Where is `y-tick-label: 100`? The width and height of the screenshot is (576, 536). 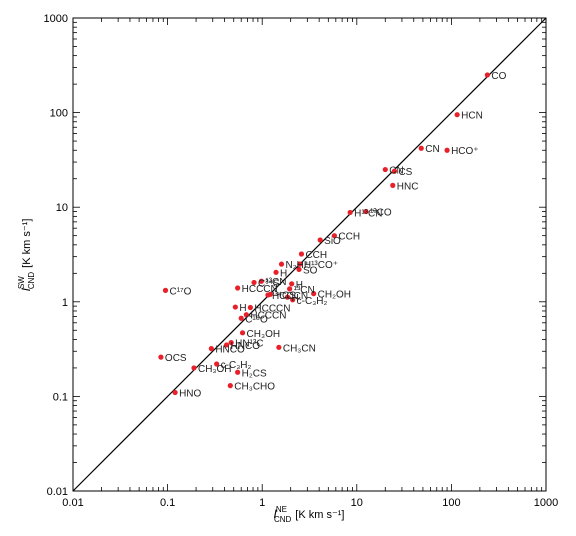
y-tick-label: 100 is located at coordinates (59, 114).